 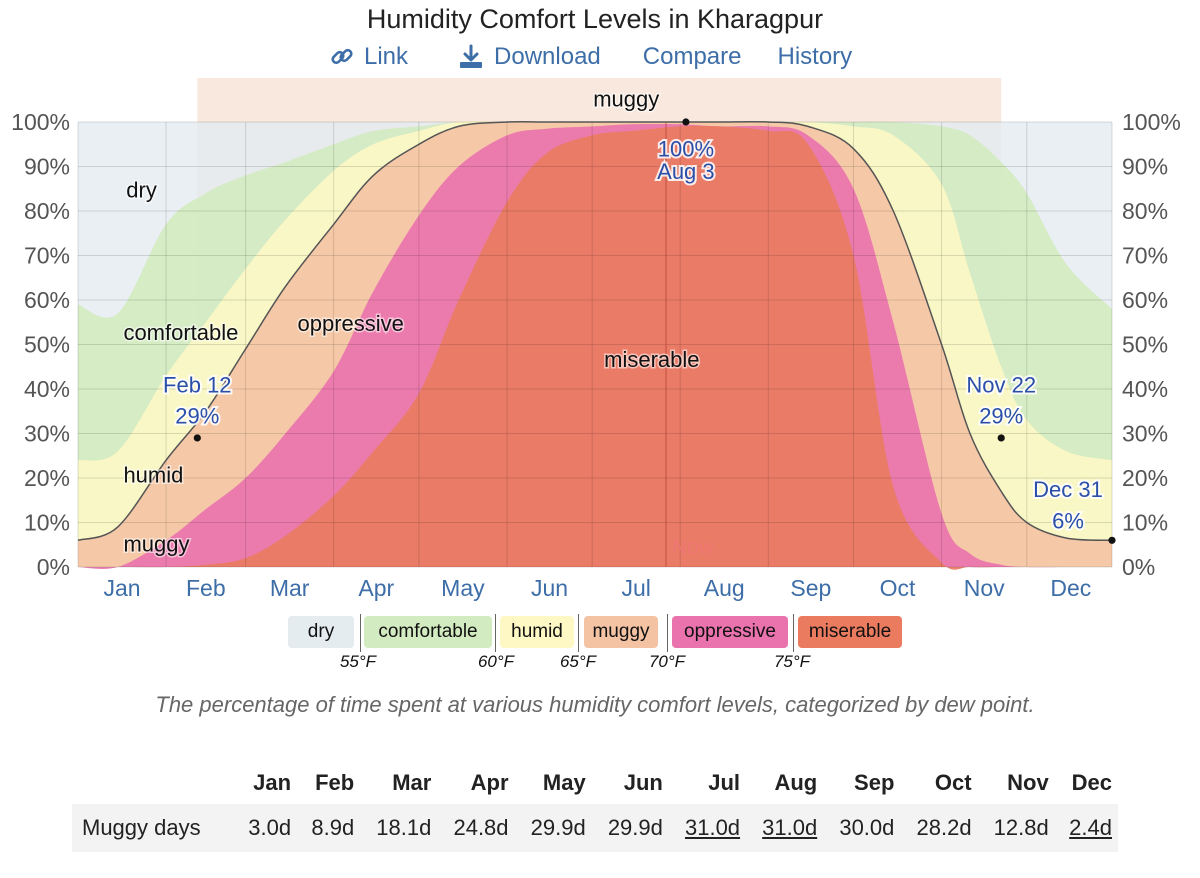 I want to click on legend-muggy: muggy, so click(x=621, y=632).